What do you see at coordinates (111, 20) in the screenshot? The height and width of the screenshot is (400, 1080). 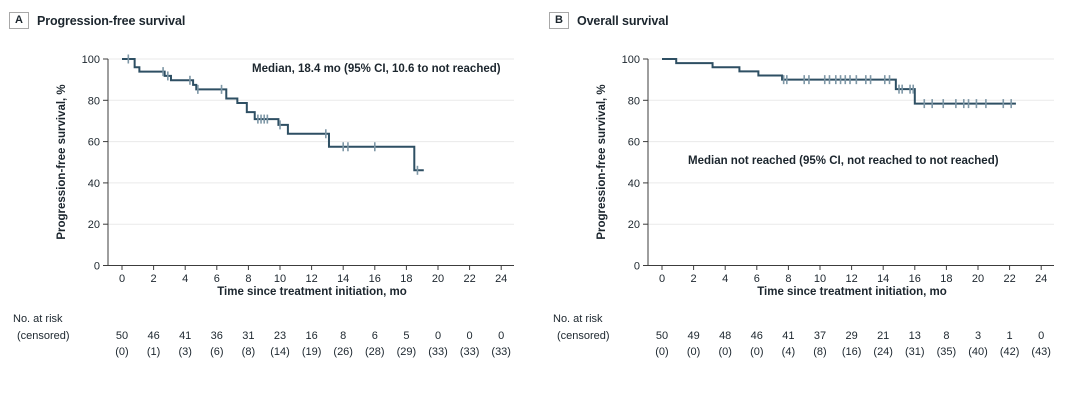 I see `panel-title: Progression-free survival` at bounding box center [111, 20].